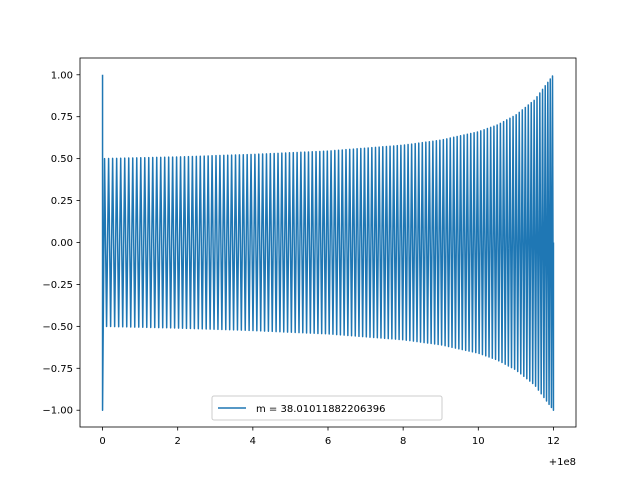  What do you see at coordinates (320, 409) in the screenshot?
I see `legend-label: m = 38.01011882206396` at bounding box center [320, 409].